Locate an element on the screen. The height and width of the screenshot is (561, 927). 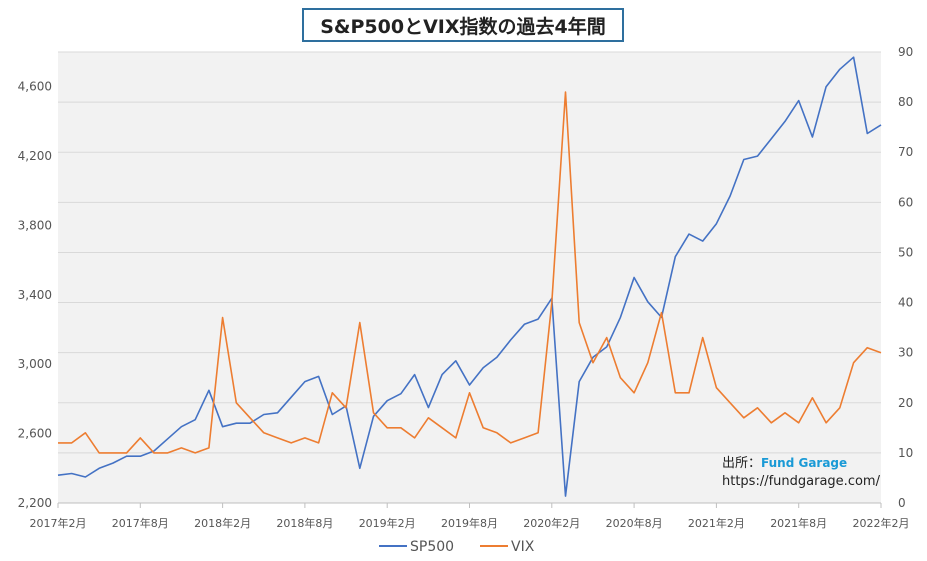
y-left-tick-label: 4,600 is located at coordinates (35, 87).